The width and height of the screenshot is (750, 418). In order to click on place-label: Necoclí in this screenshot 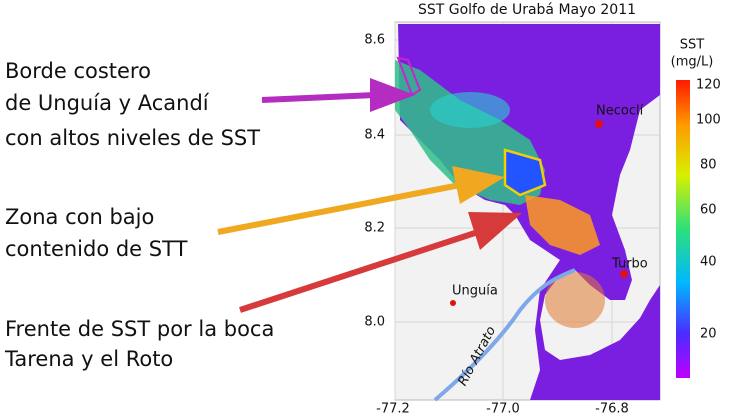, I will do `click(620, 111)`.